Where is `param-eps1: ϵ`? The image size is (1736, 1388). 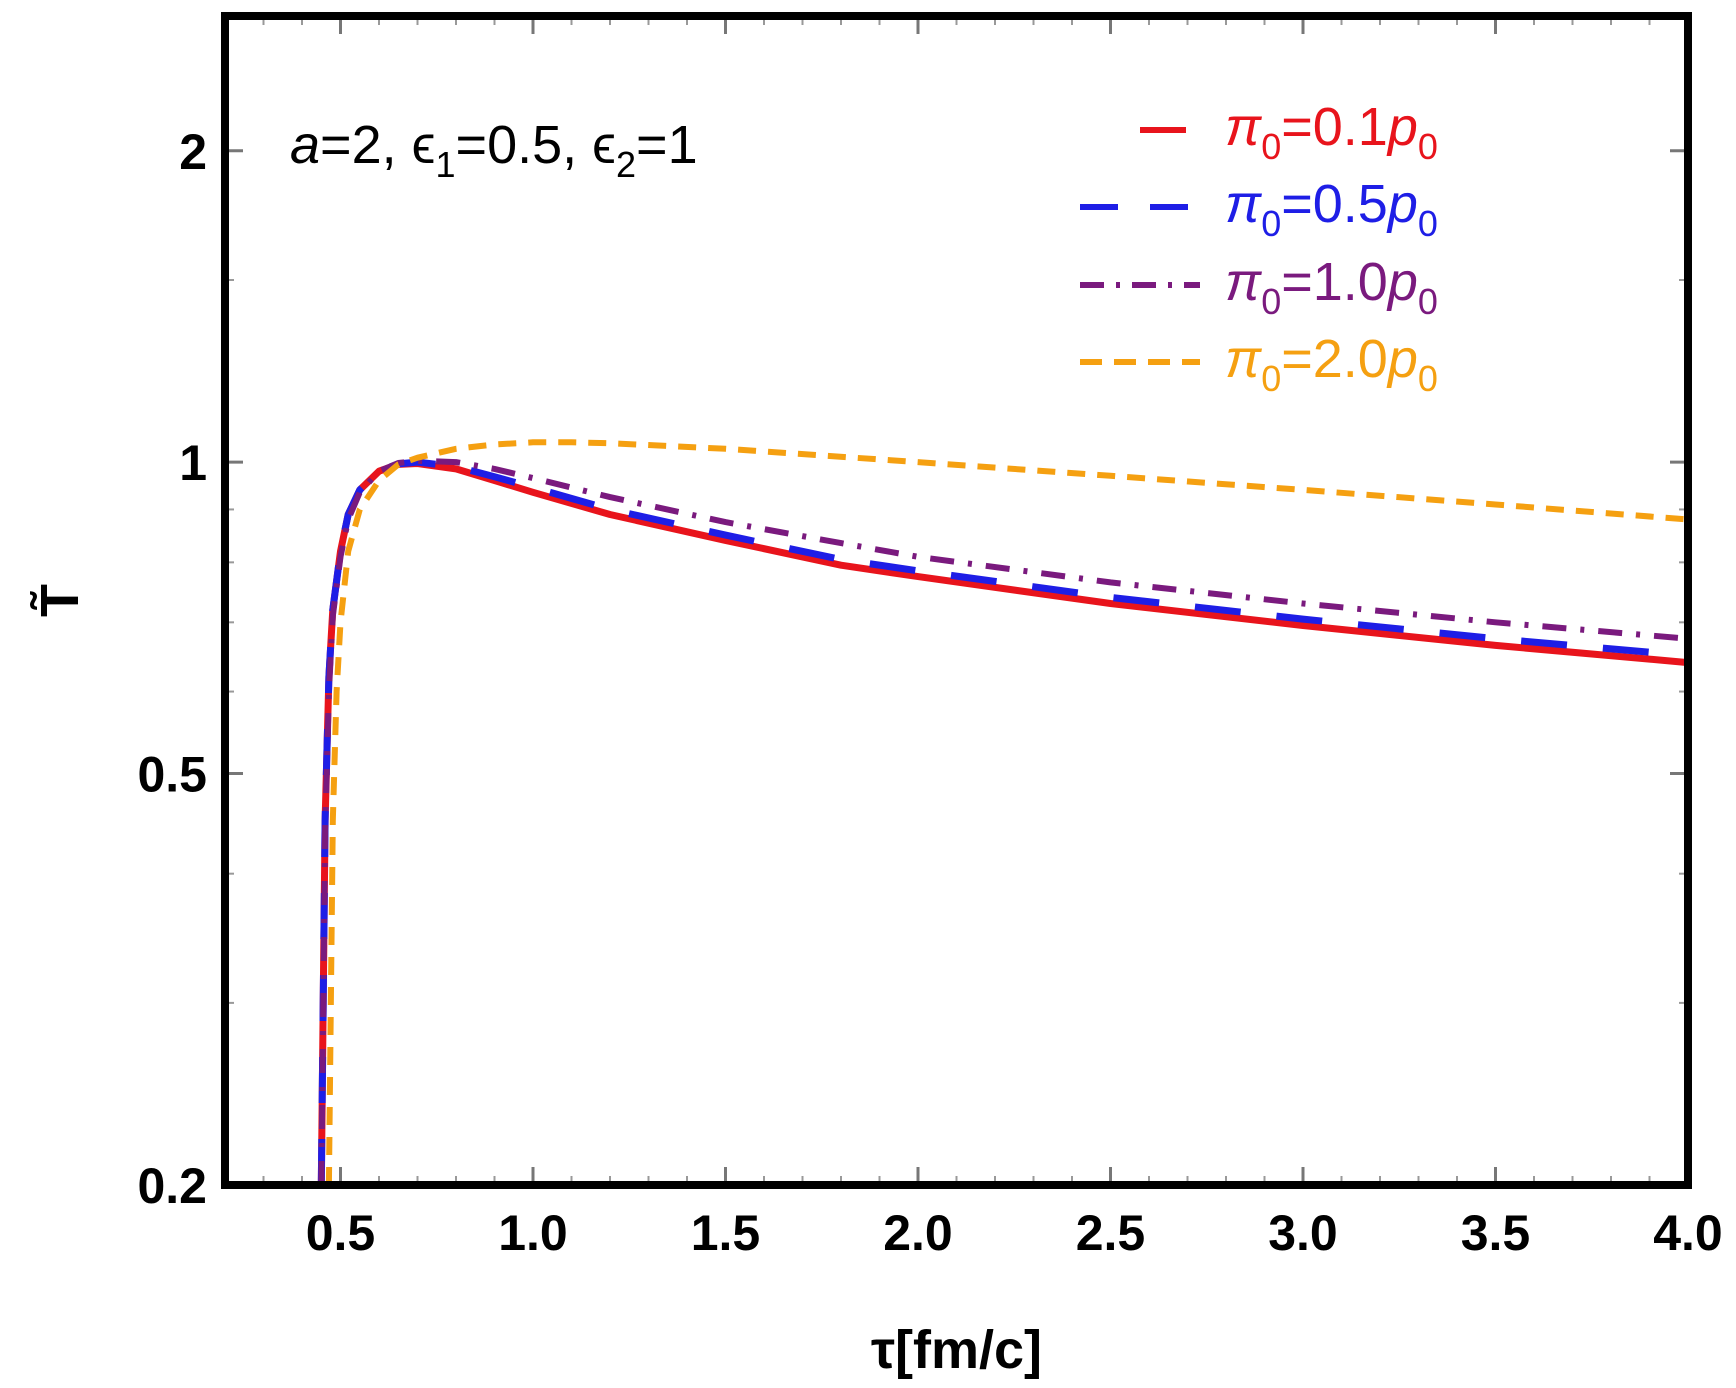 param-eps1: ϵ is located at coordinates (424, 145).